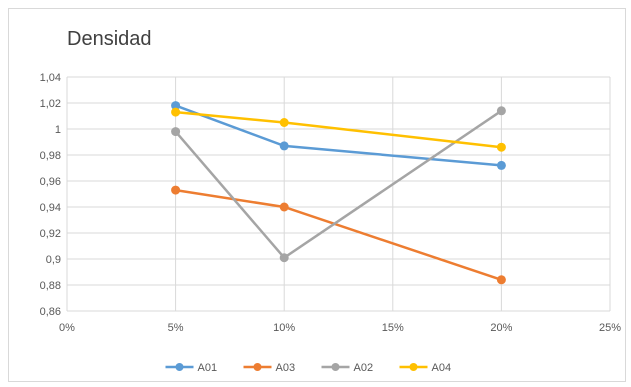 The height and width of the screenshot is (387, 631). I want to click on y-tick-label: 0,92, so click(50, 234).